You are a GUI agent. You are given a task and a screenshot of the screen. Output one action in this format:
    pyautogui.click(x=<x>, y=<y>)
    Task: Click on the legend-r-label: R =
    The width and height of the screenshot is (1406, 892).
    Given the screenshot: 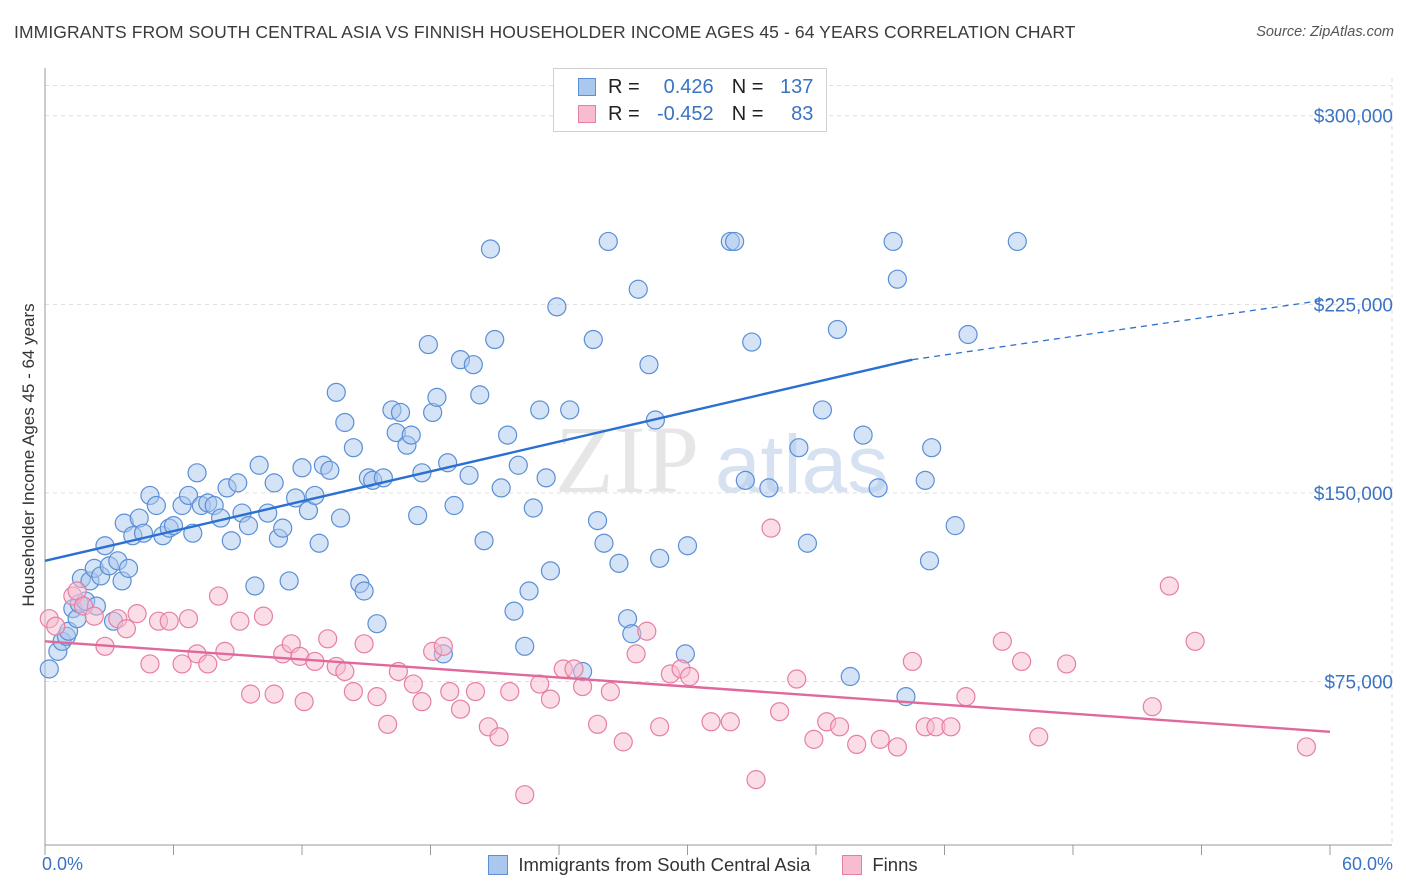 What is the action you would take?
    pyautogui.click(x=624, y=113)
    